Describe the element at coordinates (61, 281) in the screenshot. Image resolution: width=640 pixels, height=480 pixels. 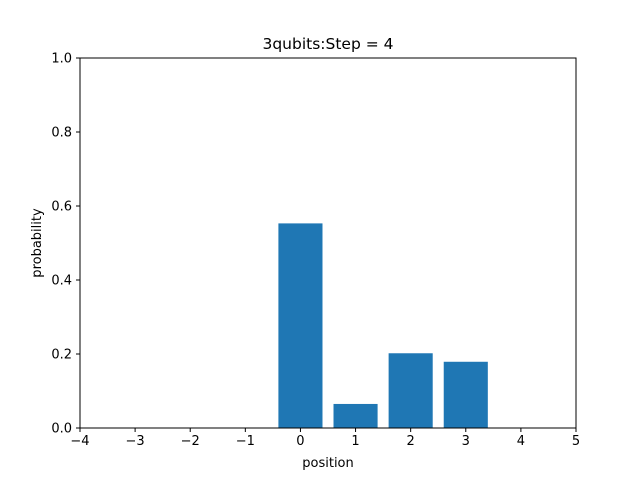
I see `y-tick-label: 0.4` at that location.